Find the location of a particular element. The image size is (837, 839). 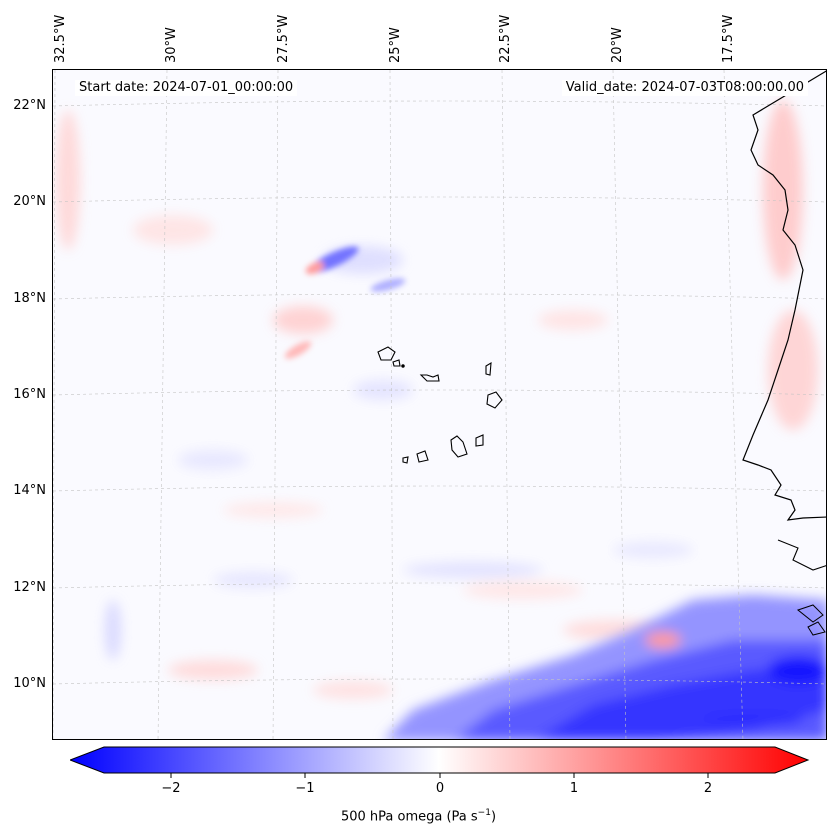

lat-label: 14°N is located at coordinates (29, 490).